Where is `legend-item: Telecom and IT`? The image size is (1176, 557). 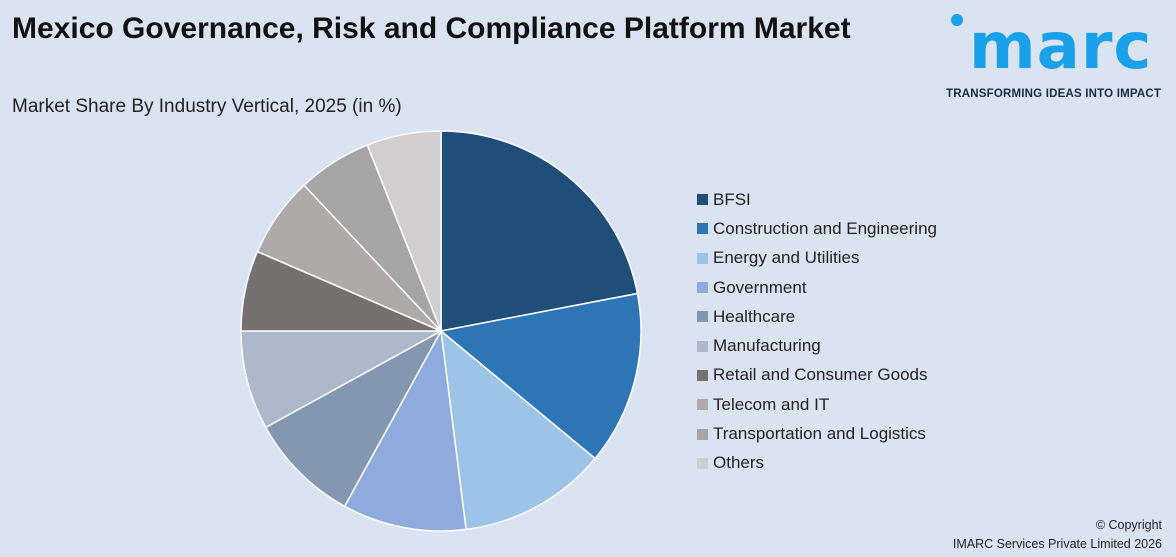 legend-item: Telecom and IT is located at coordinates (817, 404).